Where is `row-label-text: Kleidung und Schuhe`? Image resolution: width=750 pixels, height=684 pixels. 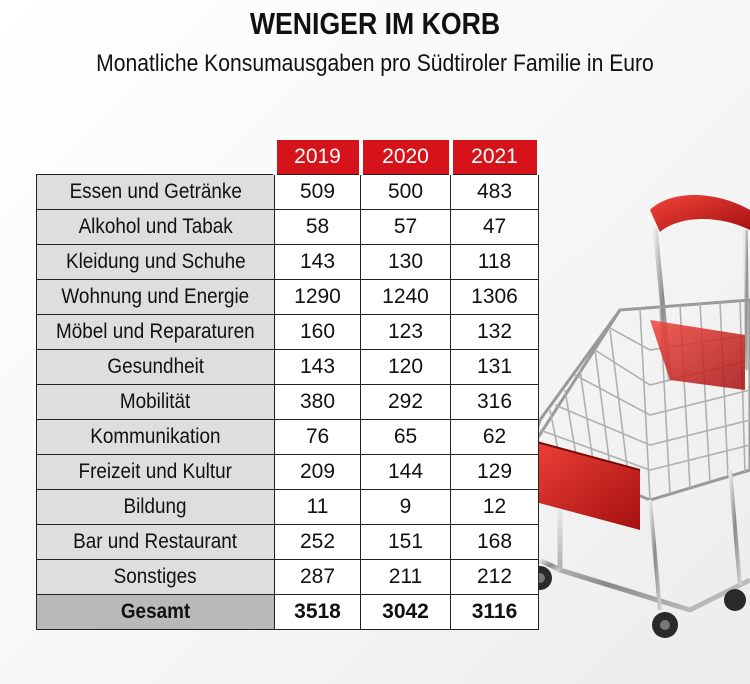 row-label-text: Kleidung und Schuhe is located at coordinates (155, 261).